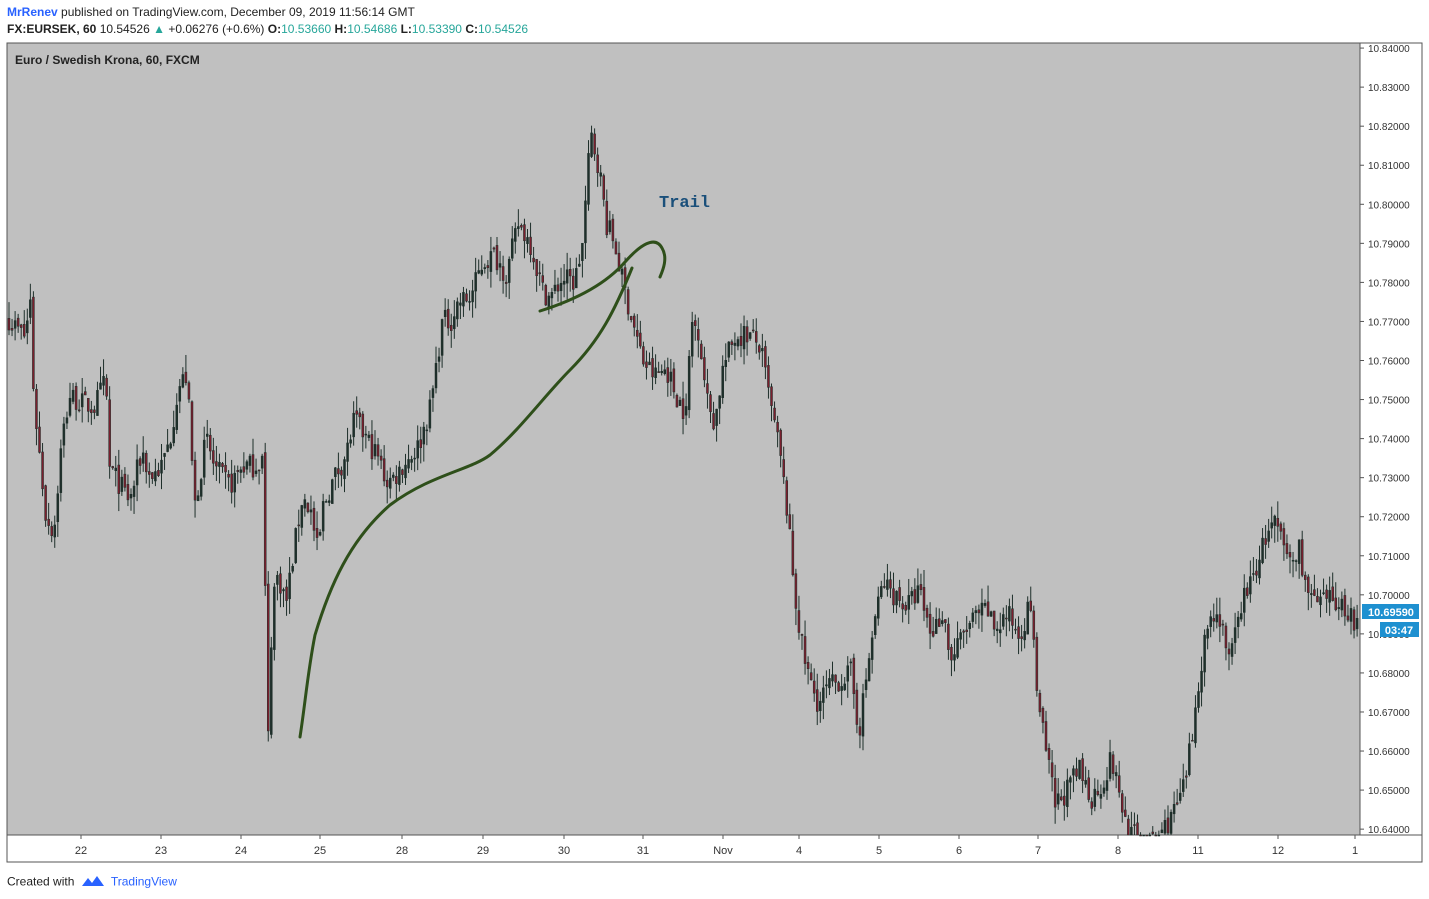 The height and width of the screenshot is (899, 1429). What do you see at coordinates (402, 851) in the screenshot?
I see `x-tick-label-4: 28` at bounding box center [402, 851].